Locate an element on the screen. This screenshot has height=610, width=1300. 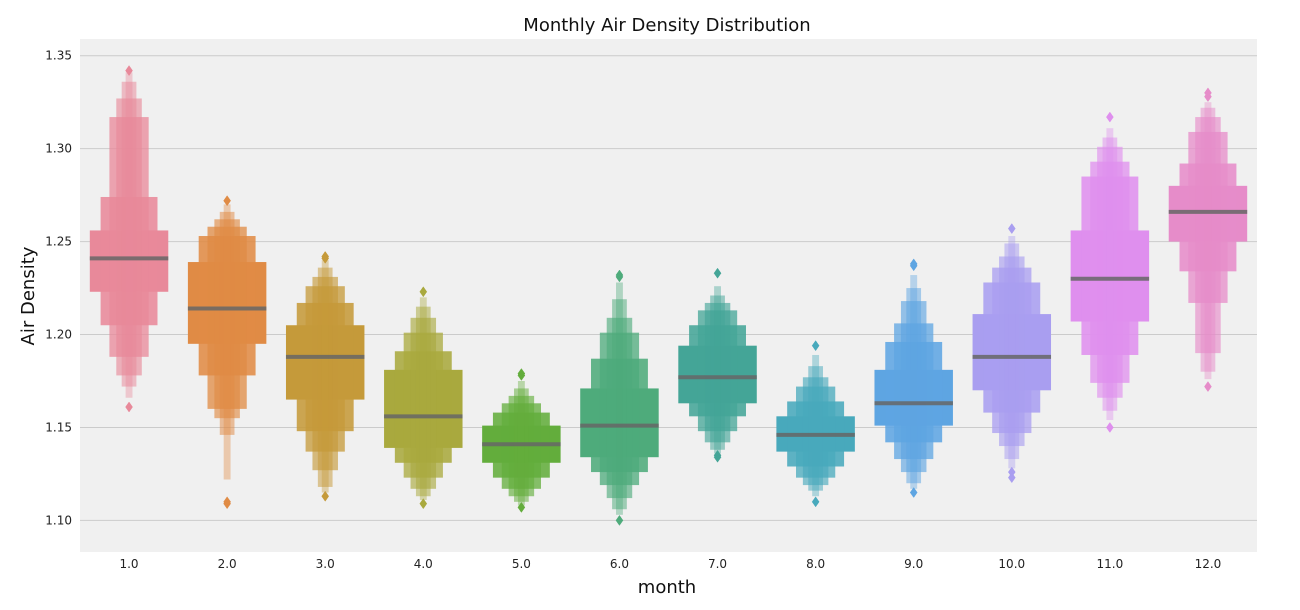
y-tick-label: 1.20 is located at coordinates (58, 335).